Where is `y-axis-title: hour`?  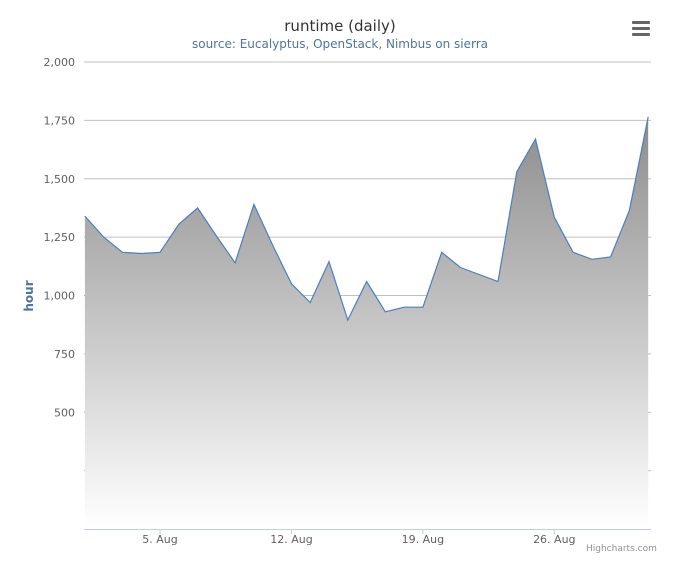
y-axis-title: hour is located at coordinates (29, 295).